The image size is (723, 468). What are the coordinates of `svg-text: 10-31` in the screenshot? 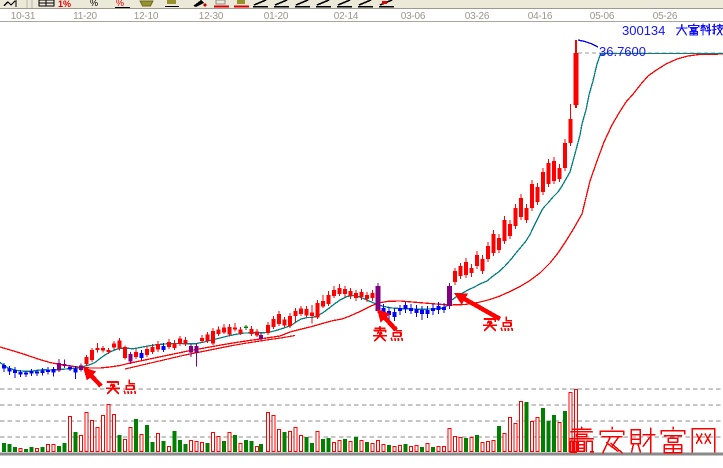 It's located at (23, 16).